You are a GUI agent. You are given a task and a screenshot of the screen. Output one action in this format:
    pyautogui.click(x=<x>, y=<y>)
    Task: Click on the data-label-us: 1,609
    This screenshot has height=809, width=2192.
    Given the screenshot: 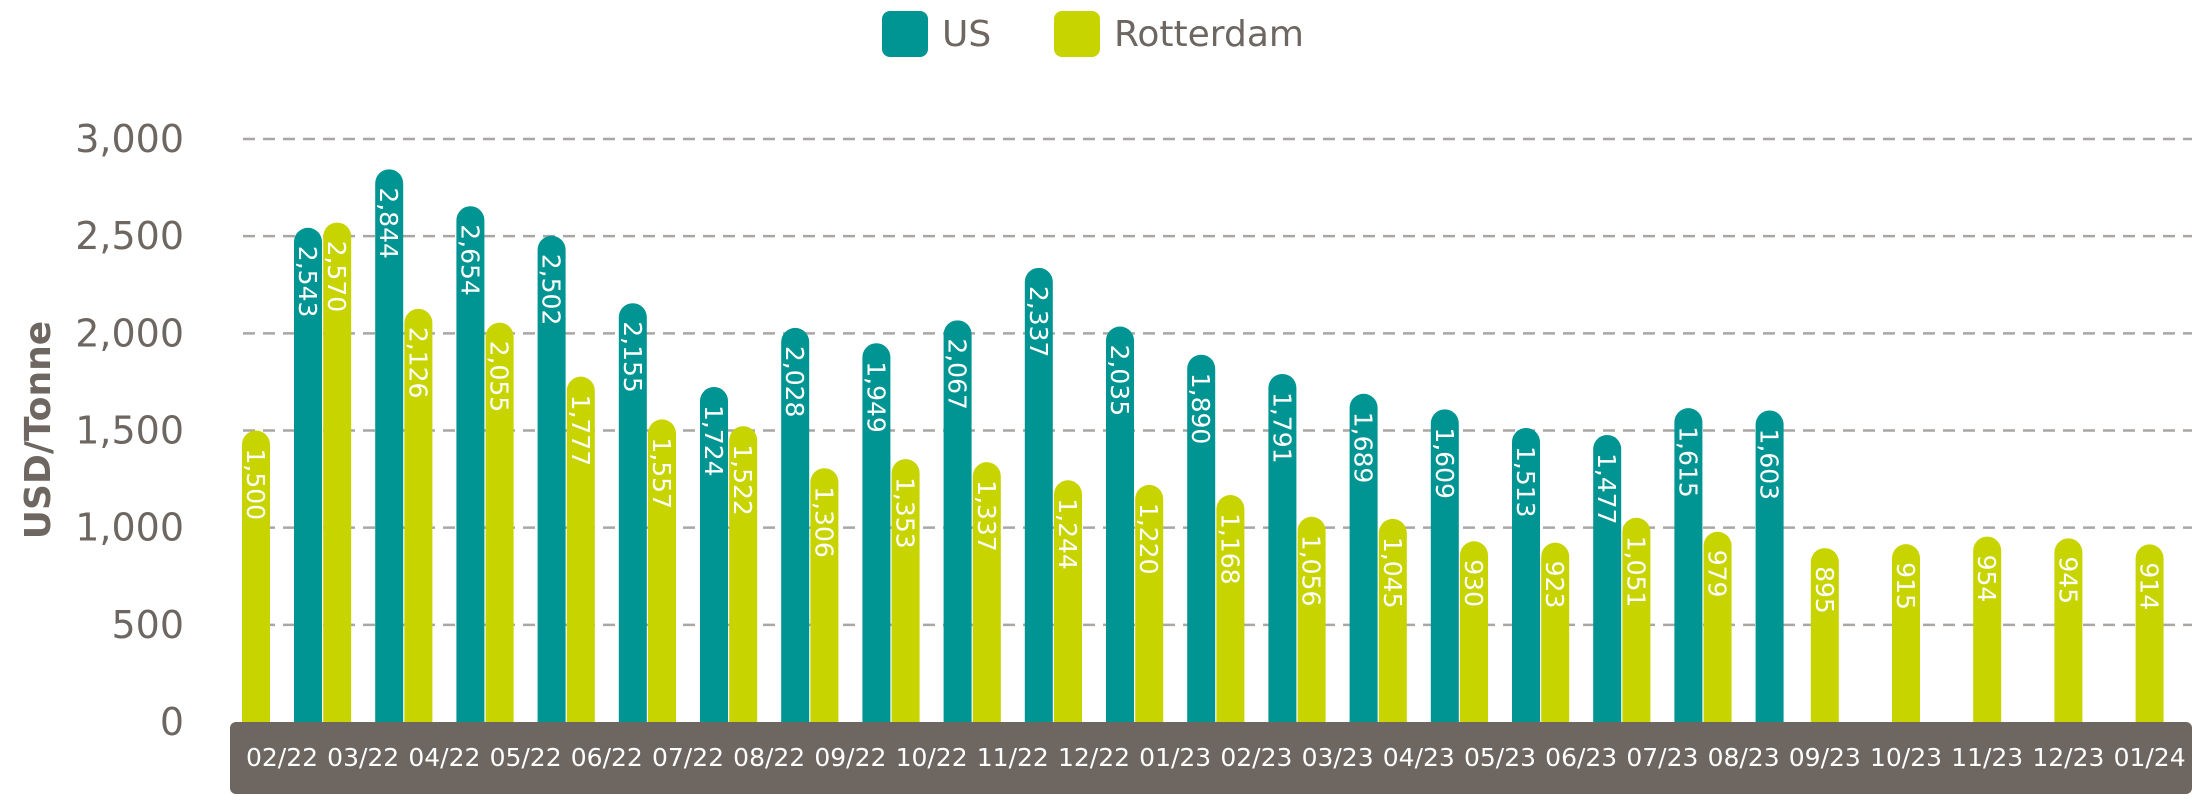 What is the action you would take?
    pyautogui.click(x=1444, y=463)
    